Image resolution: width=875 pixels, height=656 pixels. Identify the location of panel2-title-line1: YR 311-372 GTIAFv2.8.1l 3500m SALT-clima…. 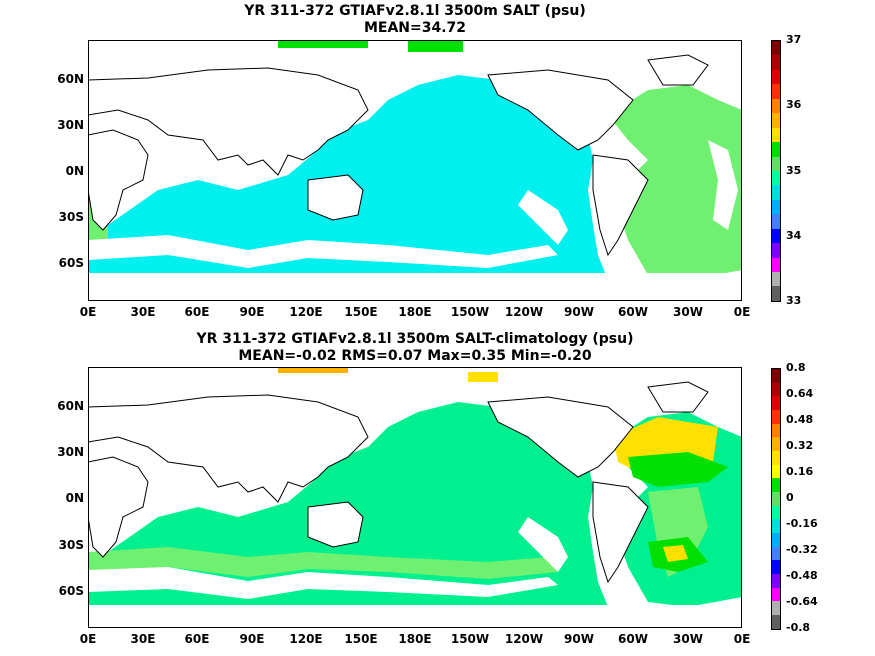
(415, 339).